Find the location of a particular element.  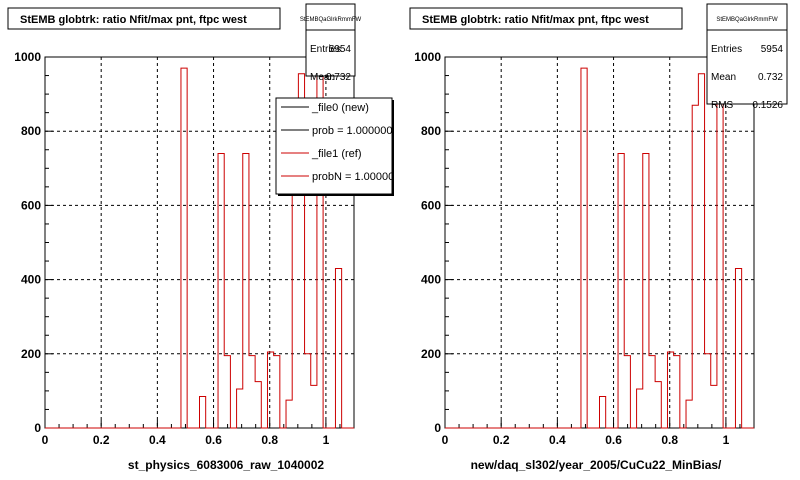

legend-box is located at coordinates (334, 146).